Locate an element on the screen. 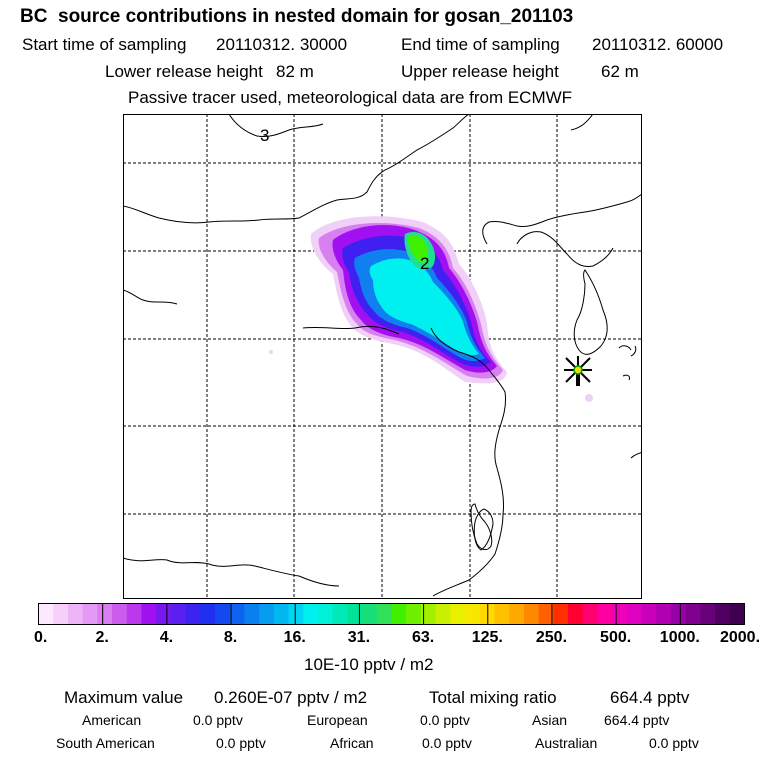  concentration-plume is located at coordinates (431, 309).